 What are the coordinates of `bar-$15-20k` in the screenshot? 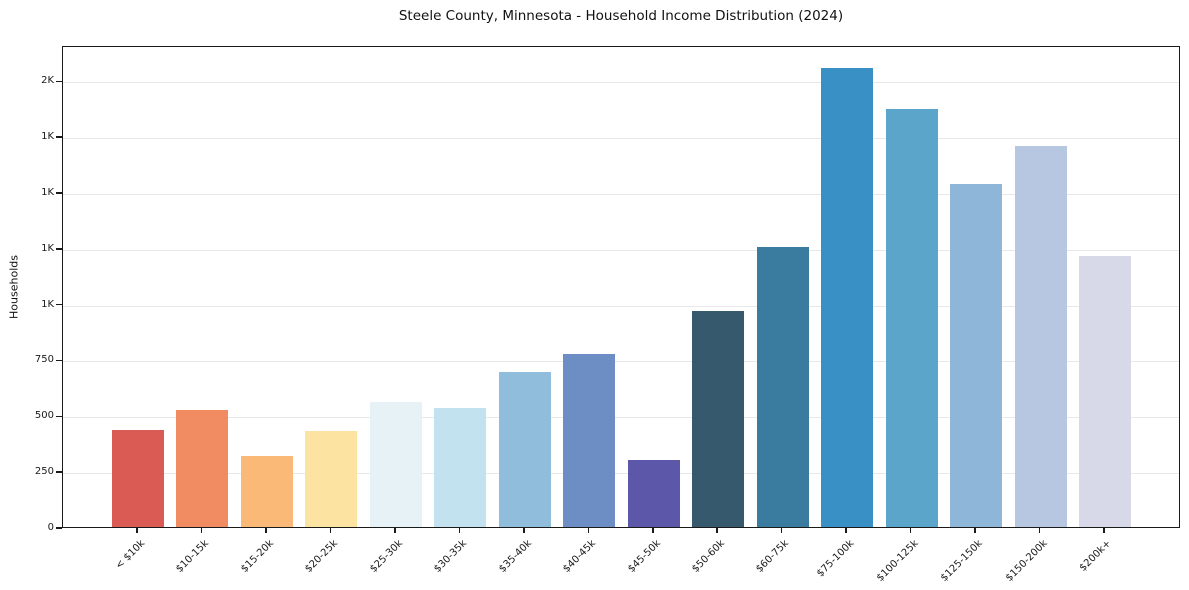 It's located at (266, 491).